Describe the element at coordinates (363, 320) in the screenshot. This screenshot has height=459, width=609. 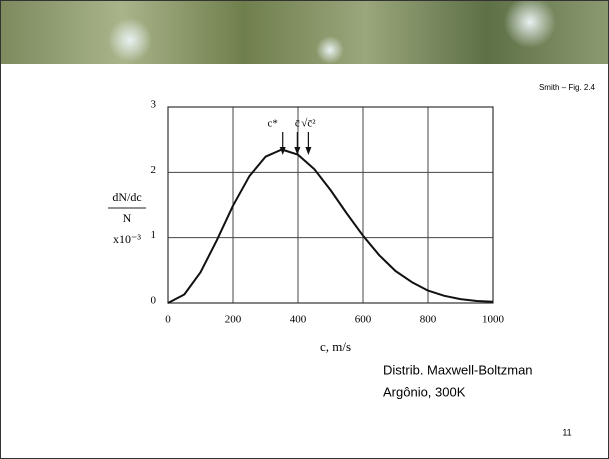
I see `x-tick-label: 600` at that location.